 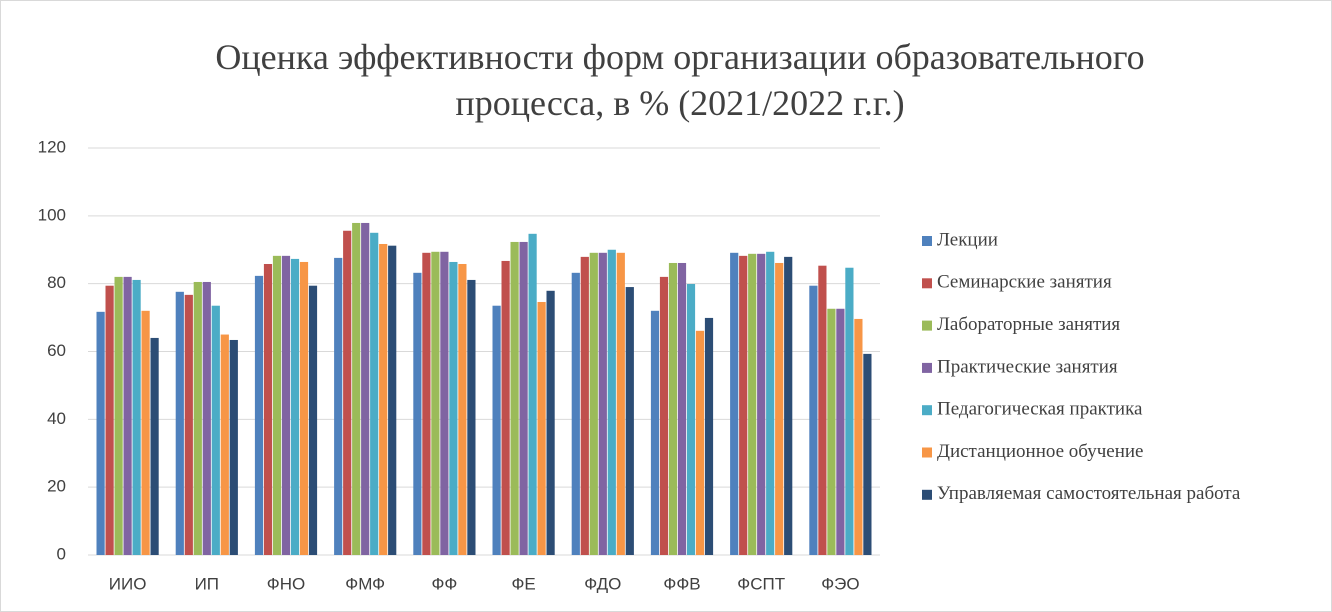 I want to click on x-tick-label: ФЭО, so click(x=840, y=583).